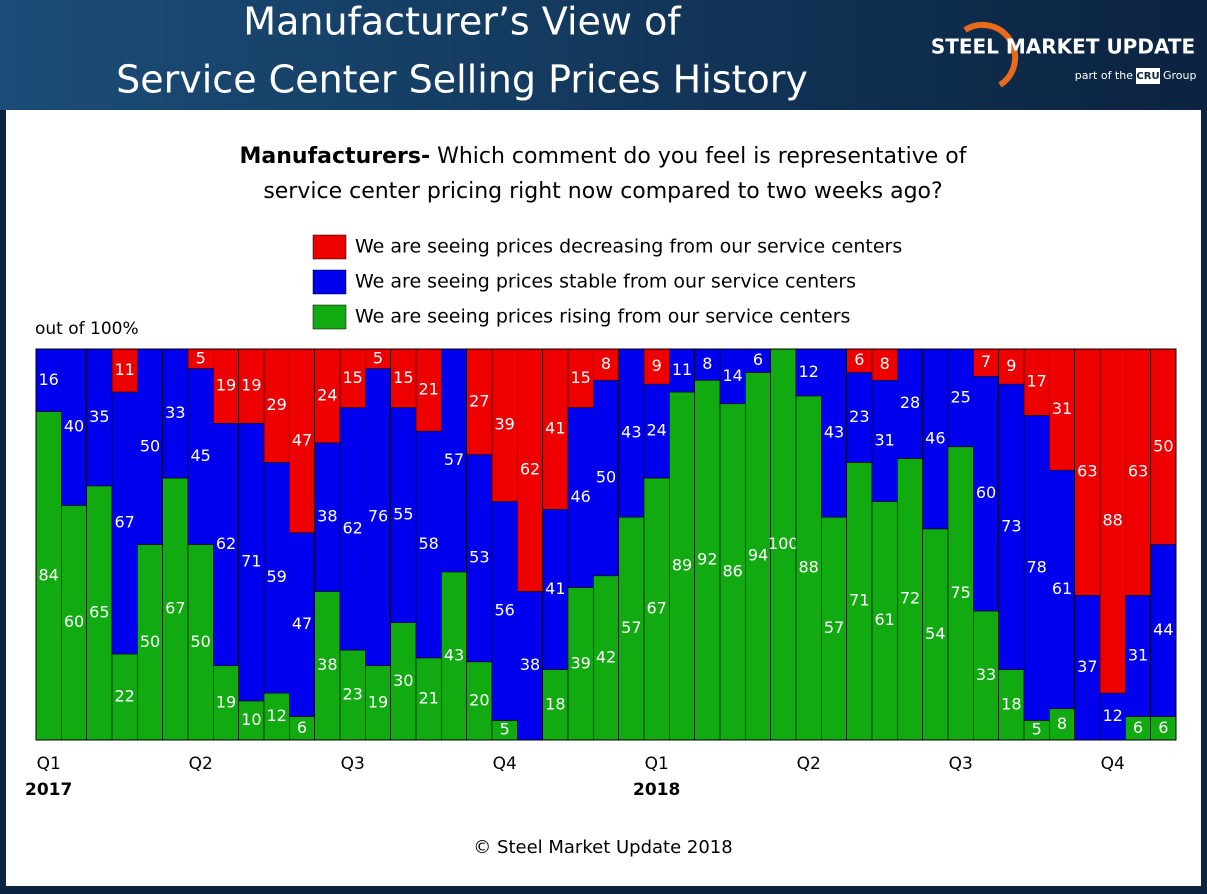 The width and height of the screenshot is (1207, 894). Describe the element at coordinates (986, 492) in the screenshot. I see `data-label: 60` at that location.